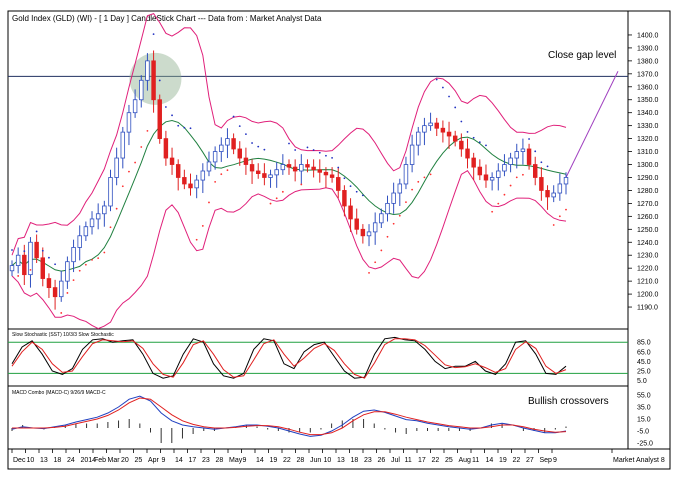  Describe the element at coordinates (503, 460) in the screenshot. I see `x-tick-label: 19` at that location.